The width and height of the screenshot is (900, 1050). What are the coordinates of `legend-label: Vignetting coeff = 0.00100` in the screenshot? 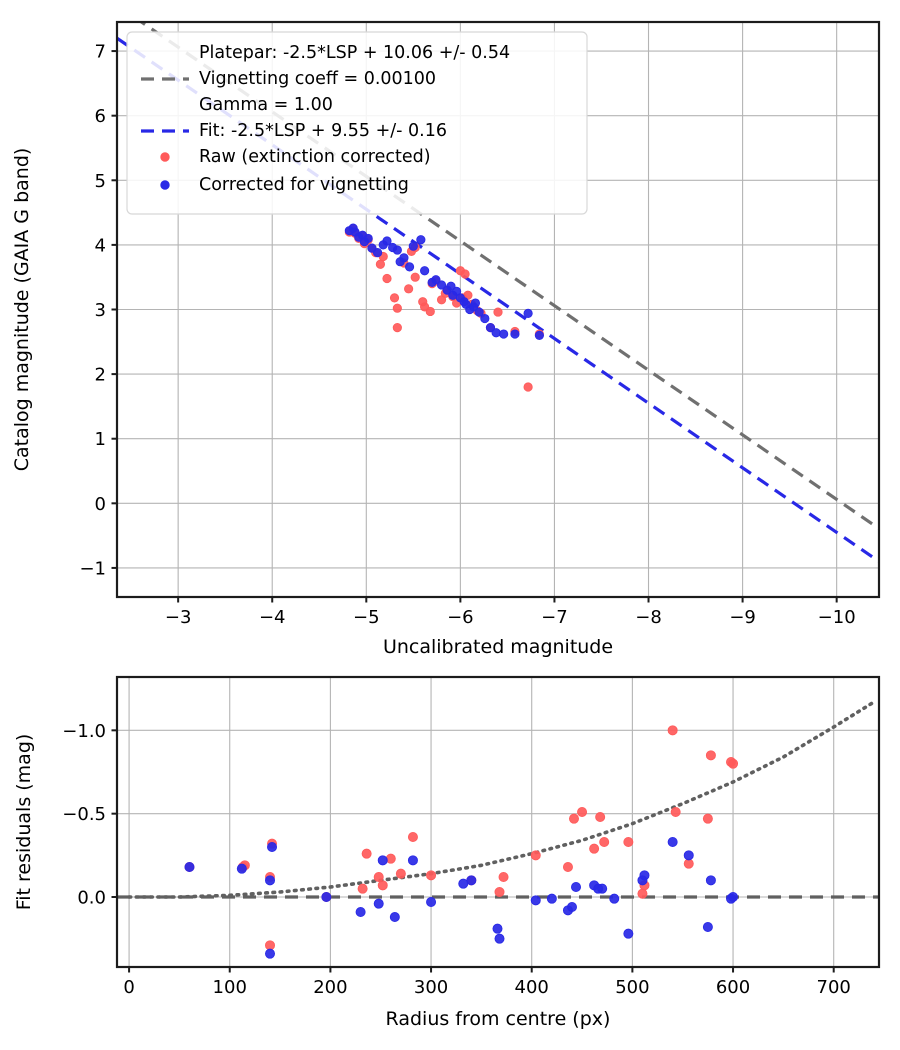 It's located at (317, 79).